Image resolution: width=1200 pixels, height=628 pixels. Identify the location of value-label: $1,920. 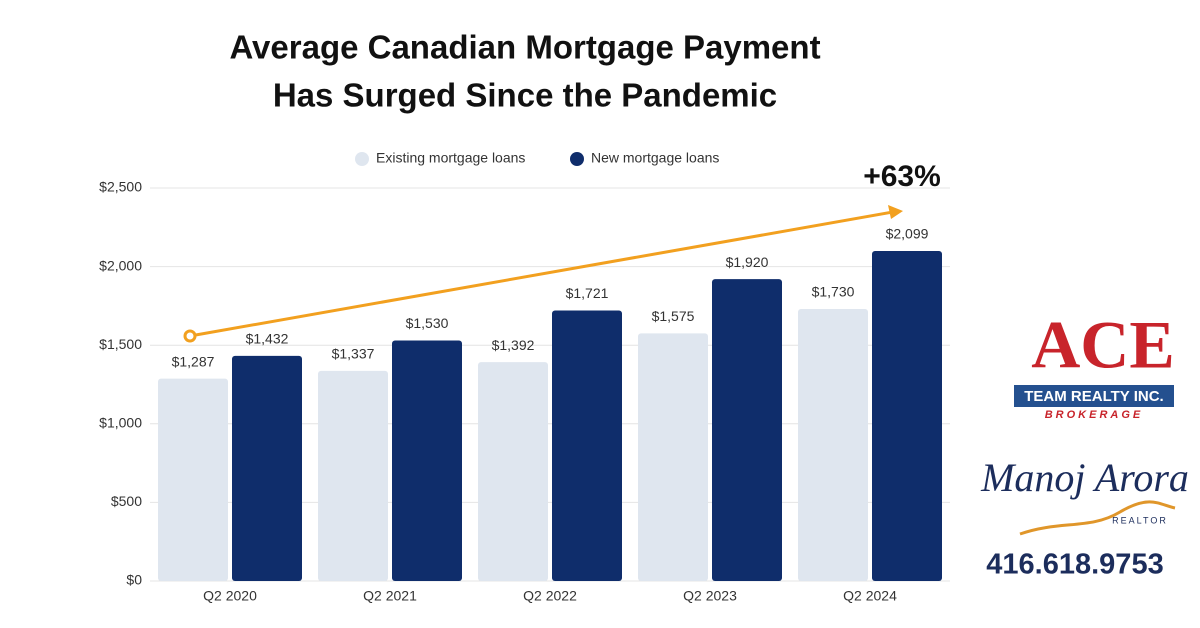
(747, 262).